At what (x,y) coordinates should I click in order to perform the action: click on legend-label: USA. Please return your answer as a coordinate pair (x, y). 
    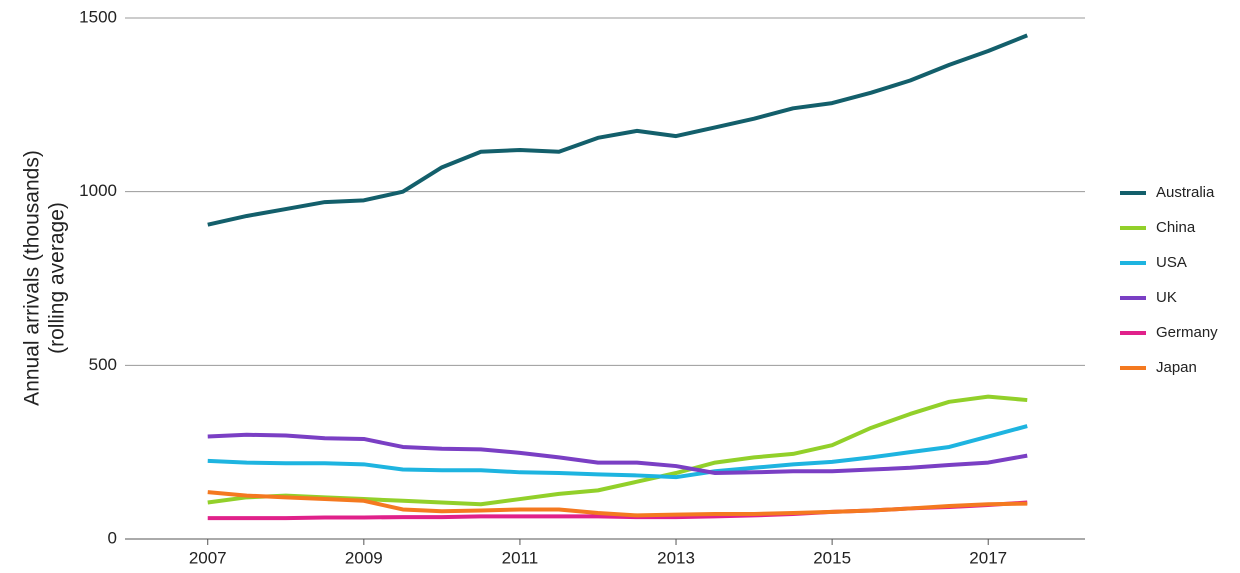
    Looking at the image, I should click on (1171, 262).